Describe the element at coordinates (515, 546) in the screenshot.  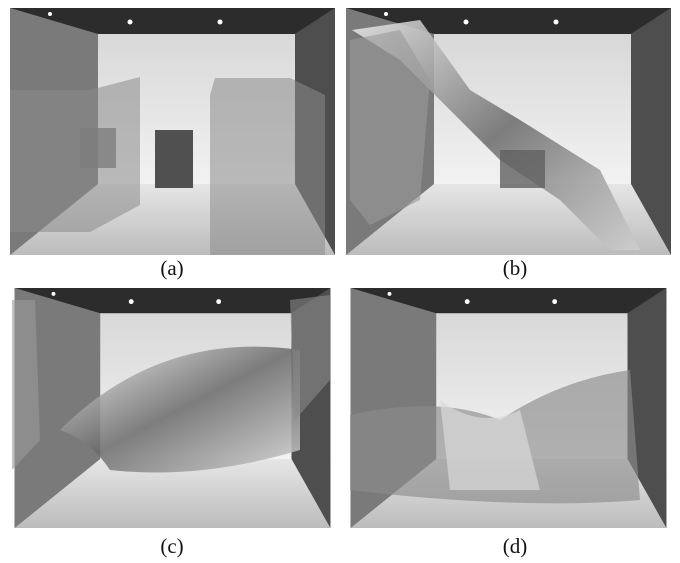
I see `caption: (d)` at that location.